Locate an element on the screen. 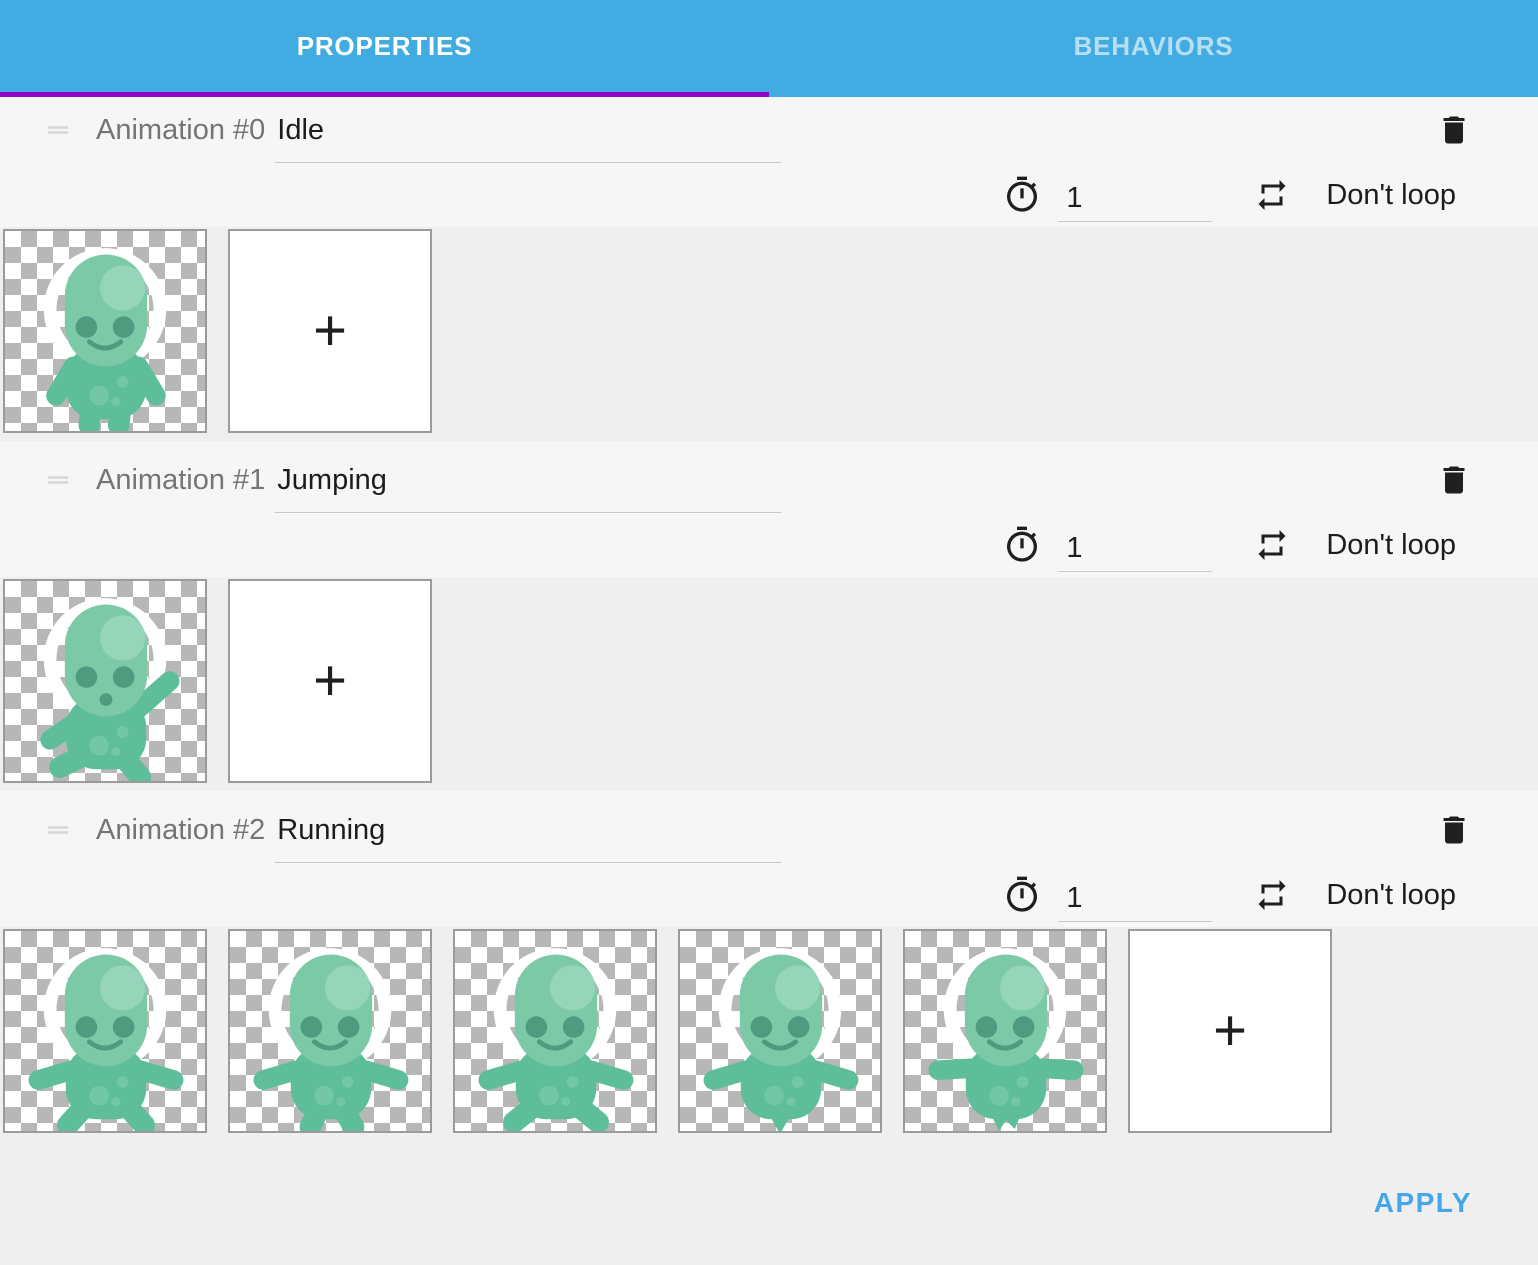  animation-header: Animation #2 Don't loop is located at coordinates (769, 859).